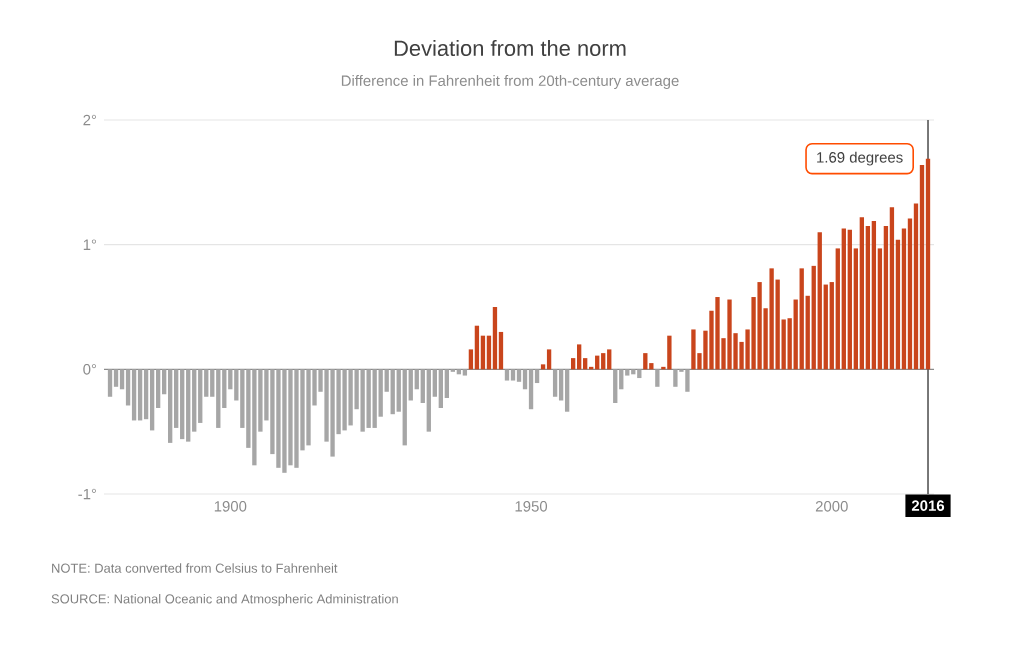 The image size is (1020, 650). Describe the element at coordinates (510, 48) in the screenshot. I see `chart-title: Deviation from the norm` at that location.